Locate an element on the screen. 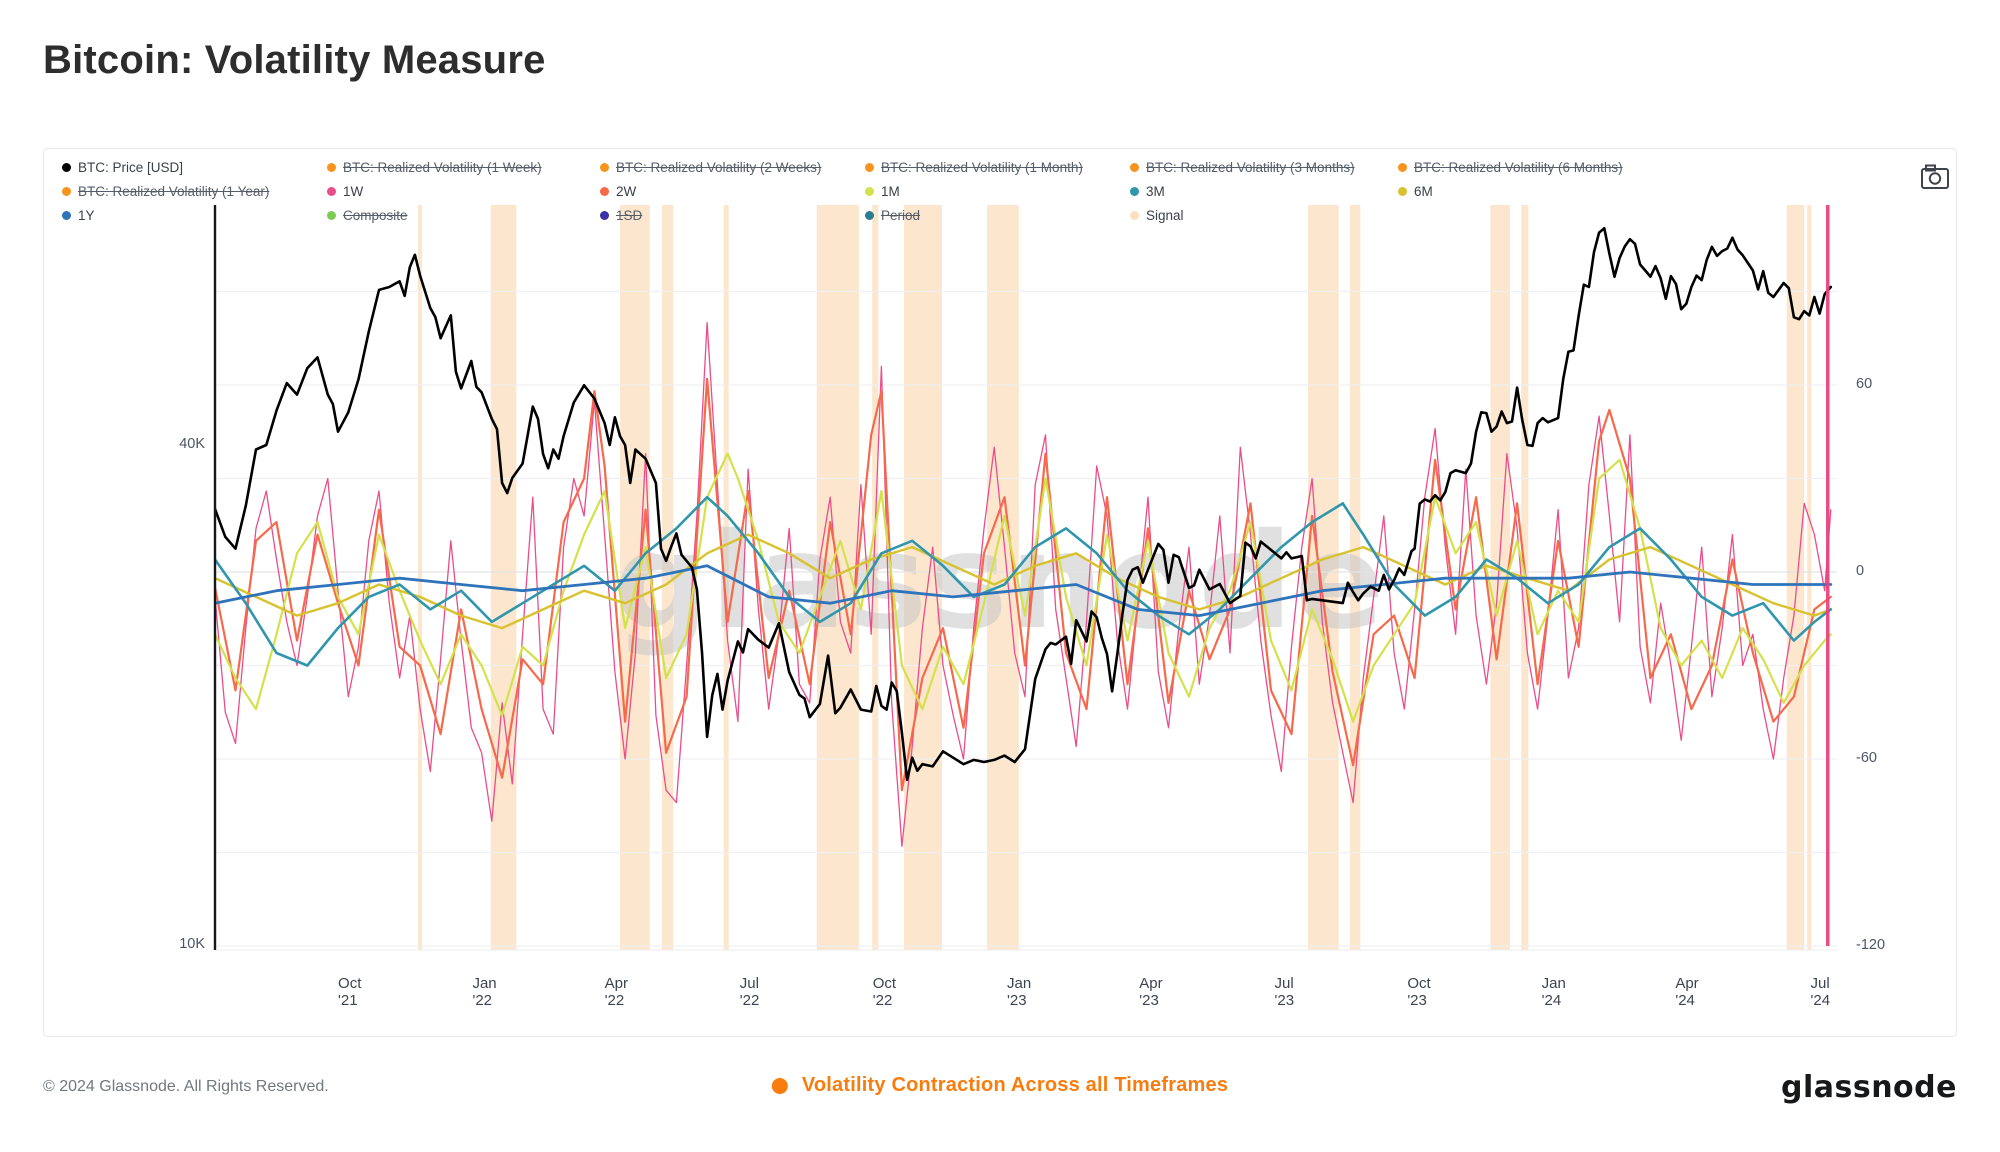 The height and width of the screenshot is (1152, 2000). annotation-dot-icon is located at coordinates (779, 1085).